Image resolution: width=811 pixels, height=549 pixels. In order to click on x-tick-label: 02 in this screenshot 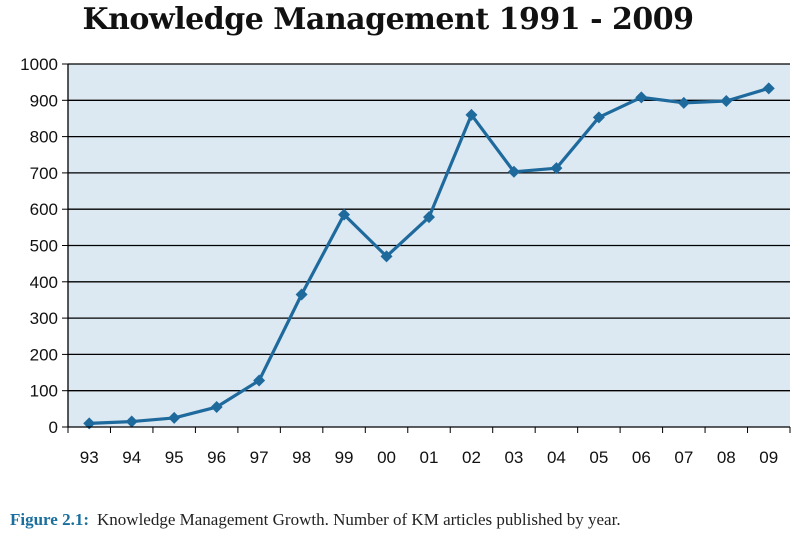, I will do `click(471, 457)`.